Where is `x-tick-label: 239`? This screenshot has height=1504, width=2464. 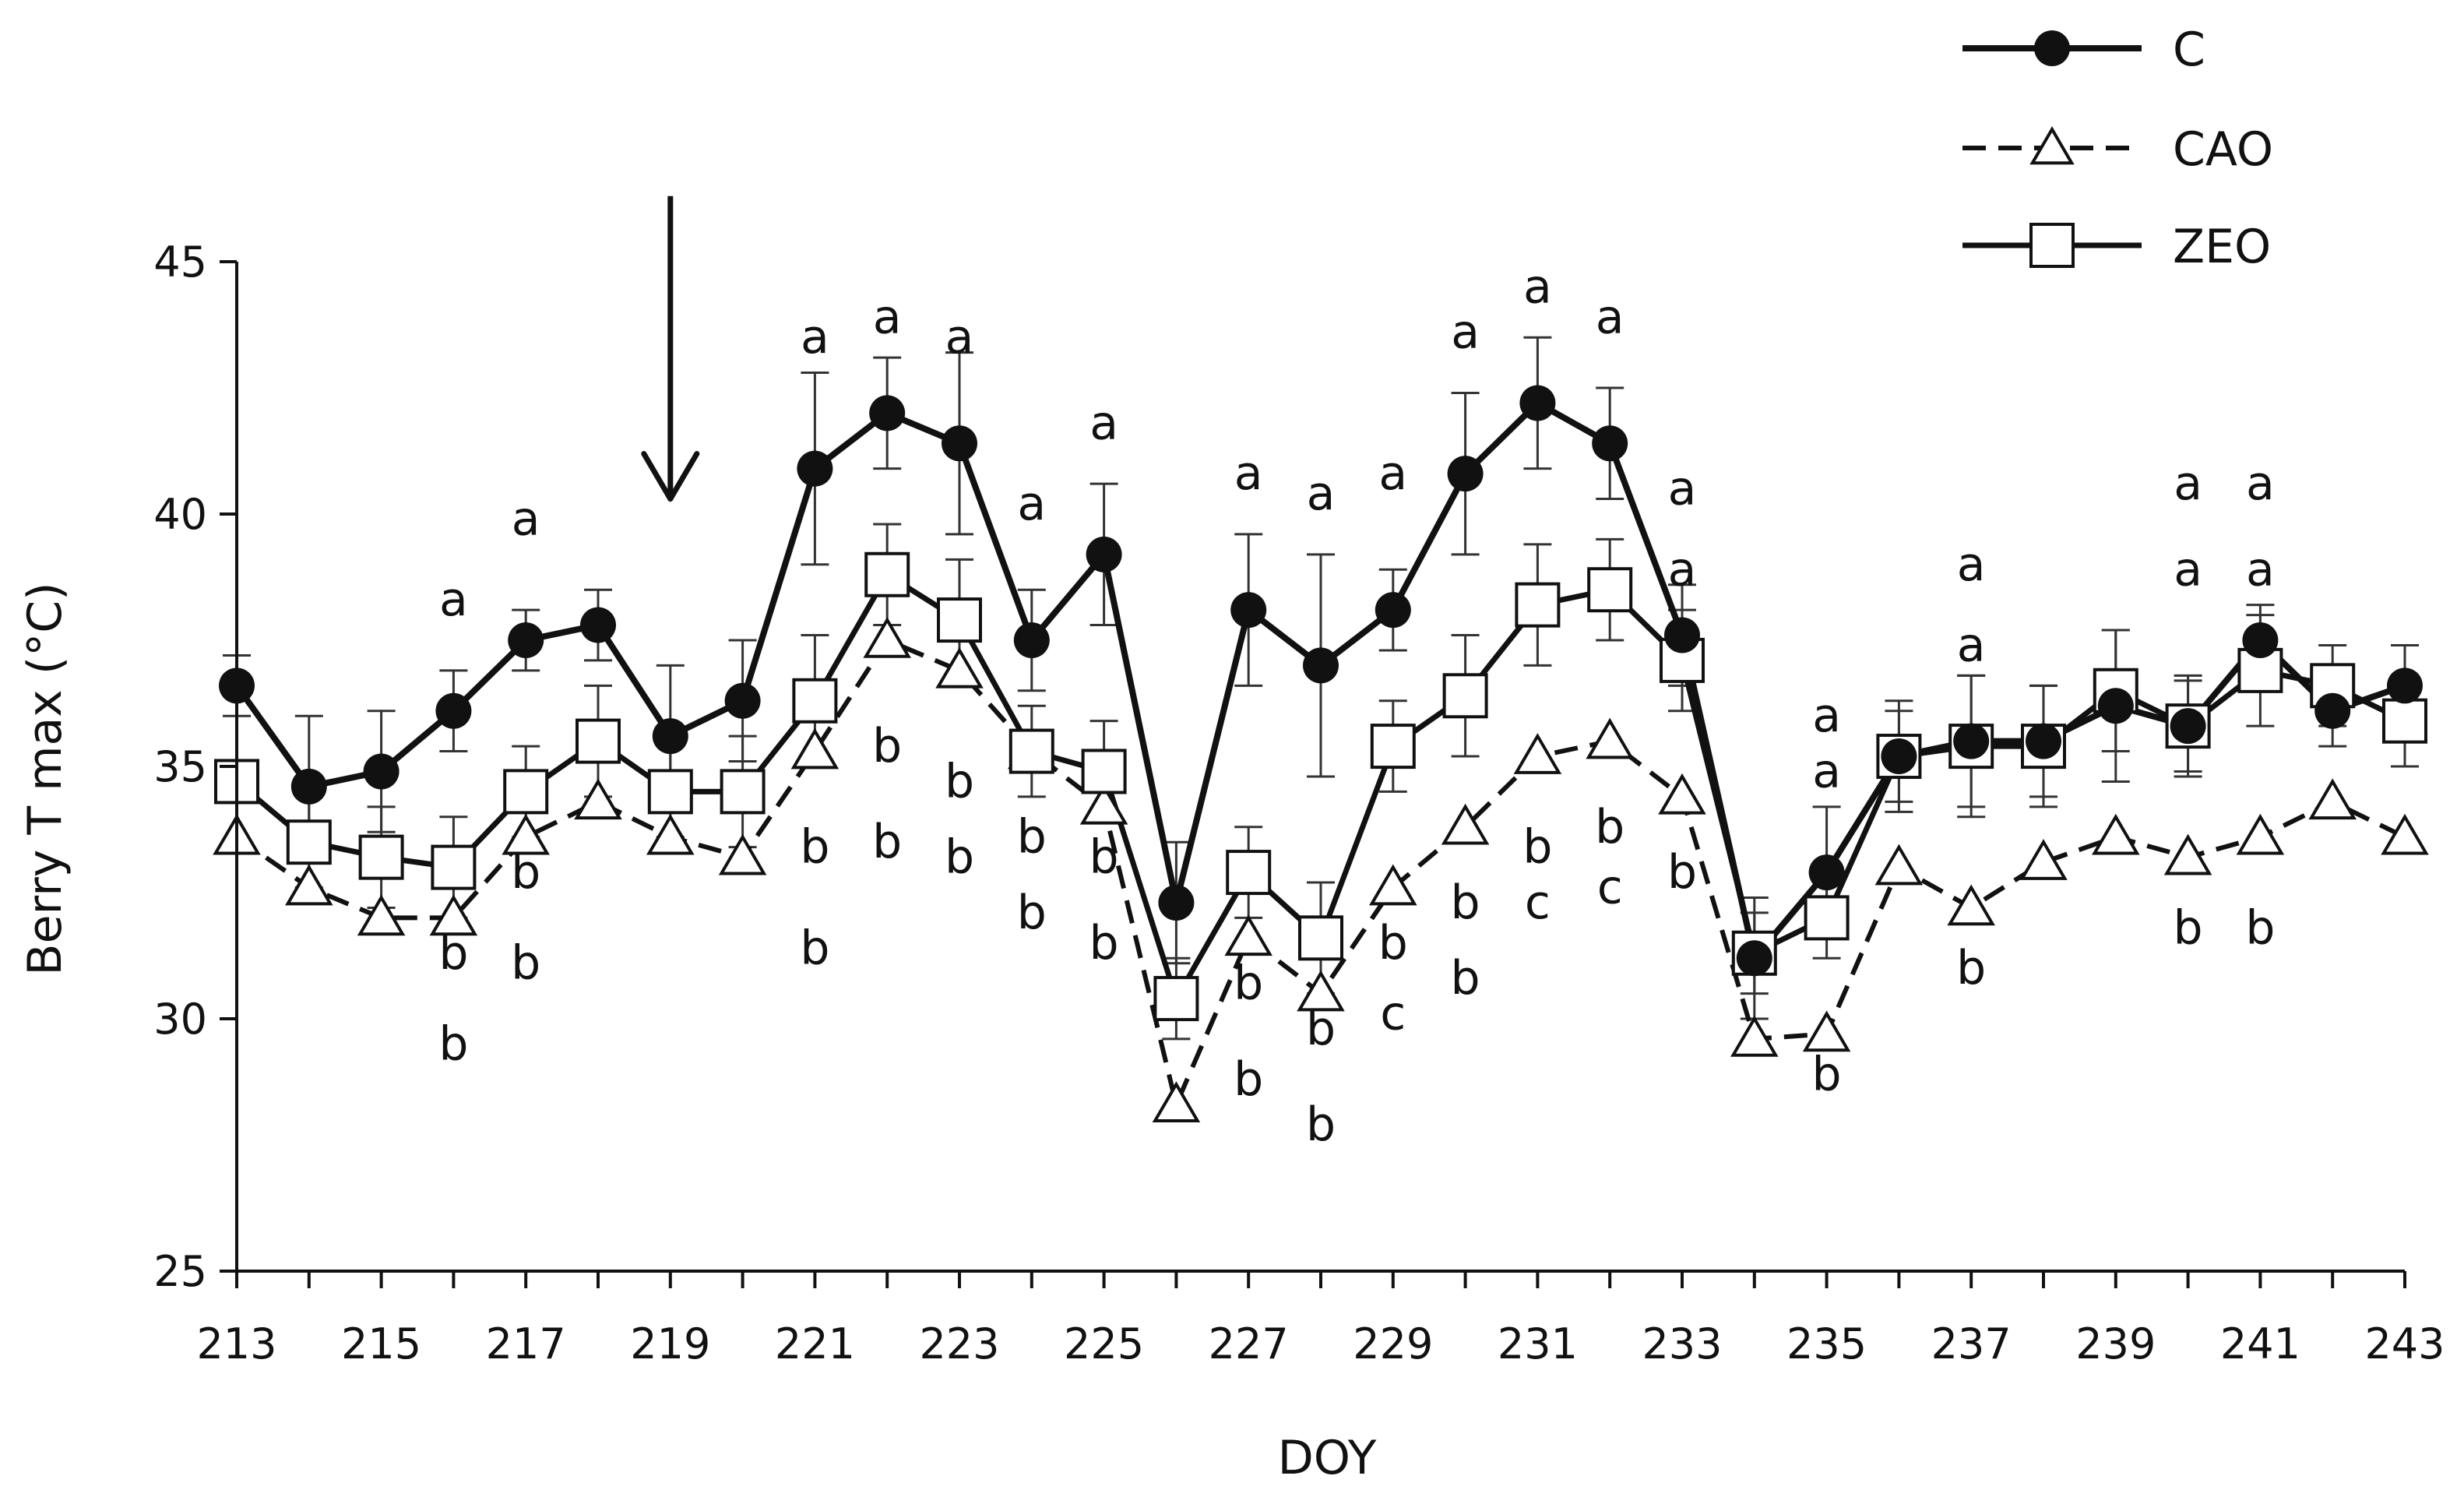
x-tick-label: 239 is located at coordinates (2115, 1343).